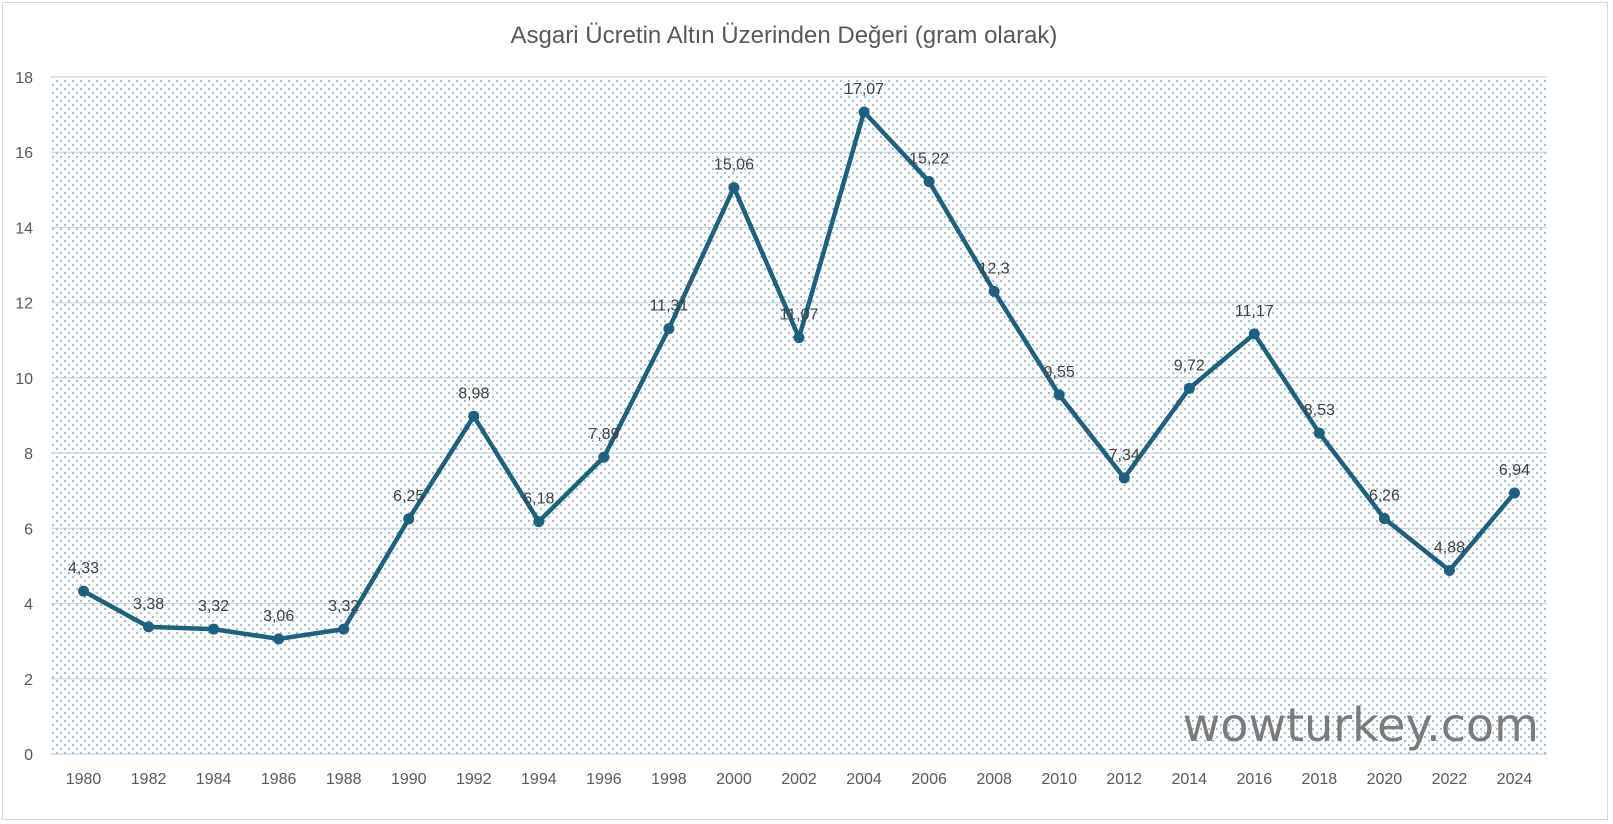 The image size is (1613, 824). I want to click on data-label: 17,07, so click(864, 89).